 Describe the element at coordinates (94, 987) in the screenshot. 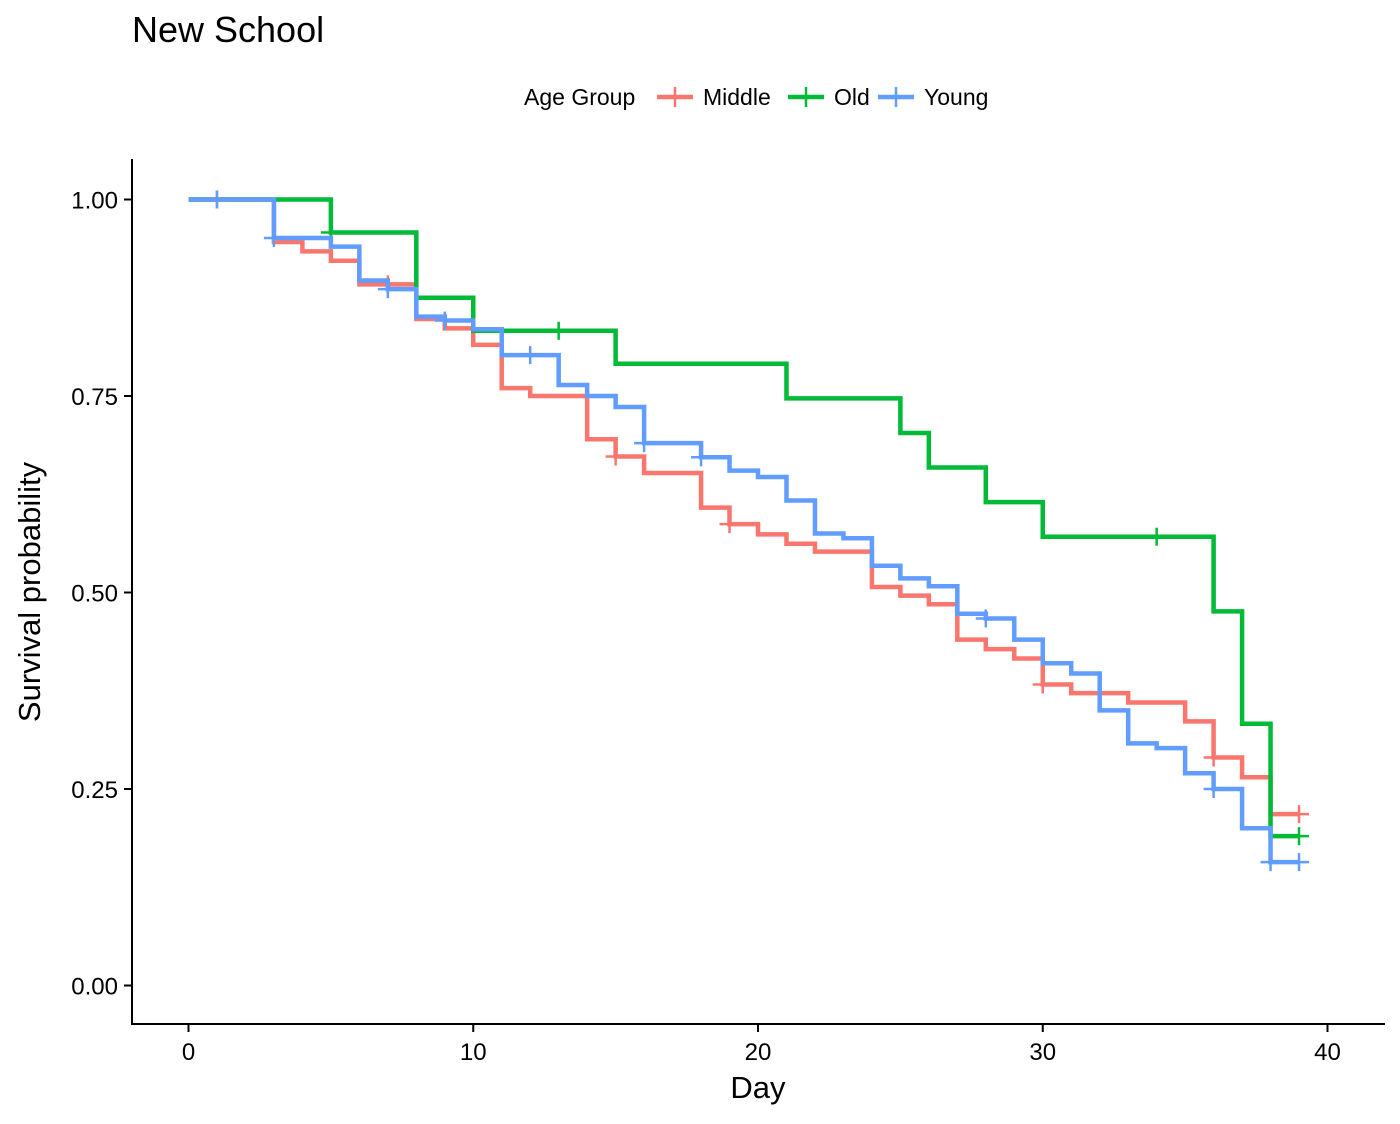

I see `y-tick-label: 0.00` at that location.